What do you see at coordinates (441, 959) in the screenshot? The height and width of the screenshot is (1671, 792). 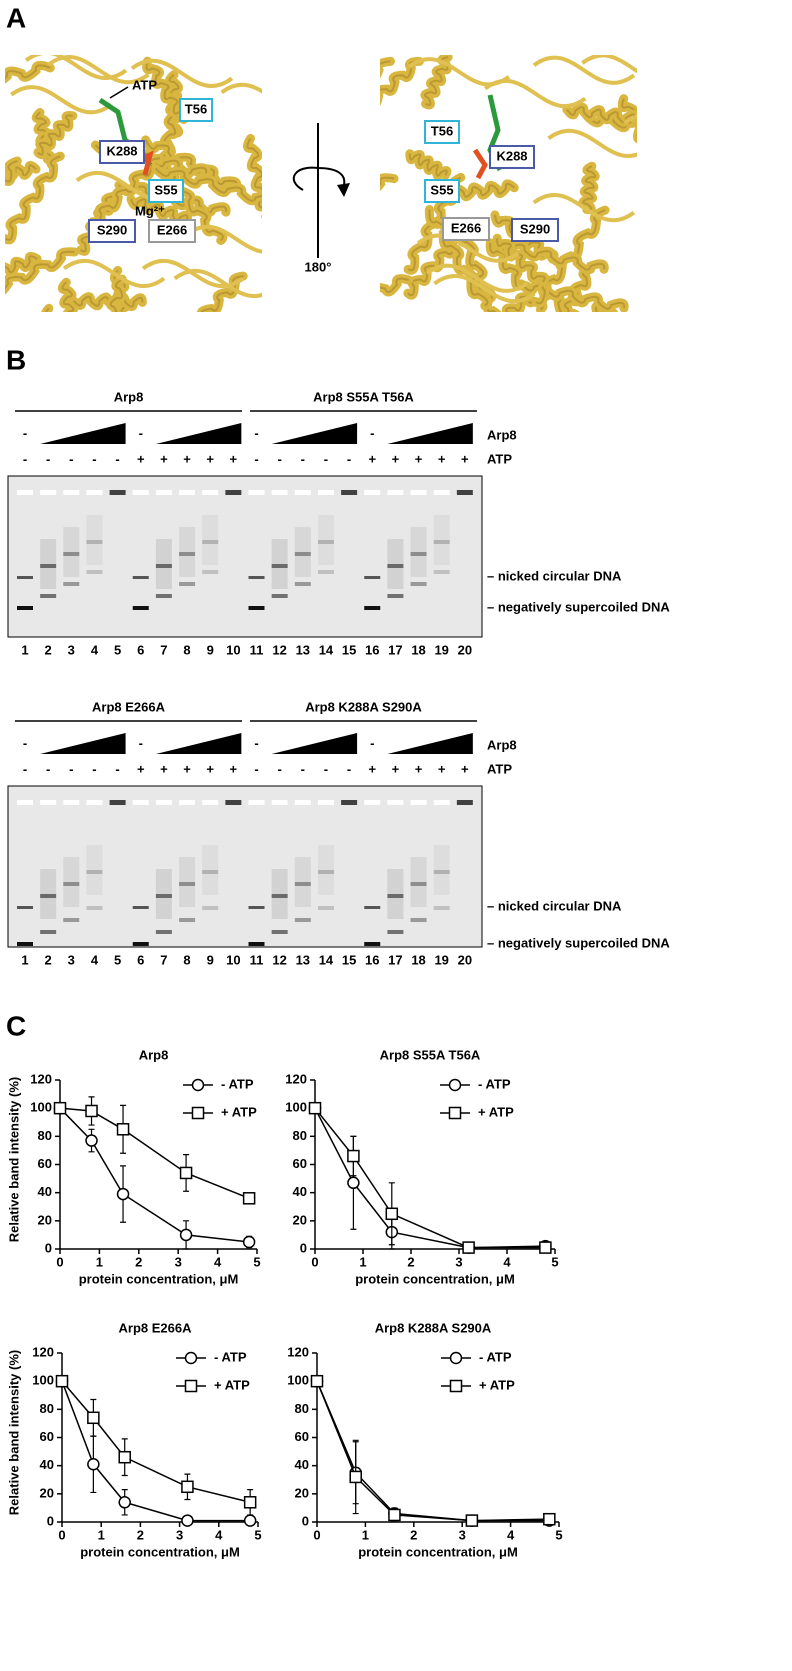 I see `lane-number: 19` at bounding box center [441, 959].